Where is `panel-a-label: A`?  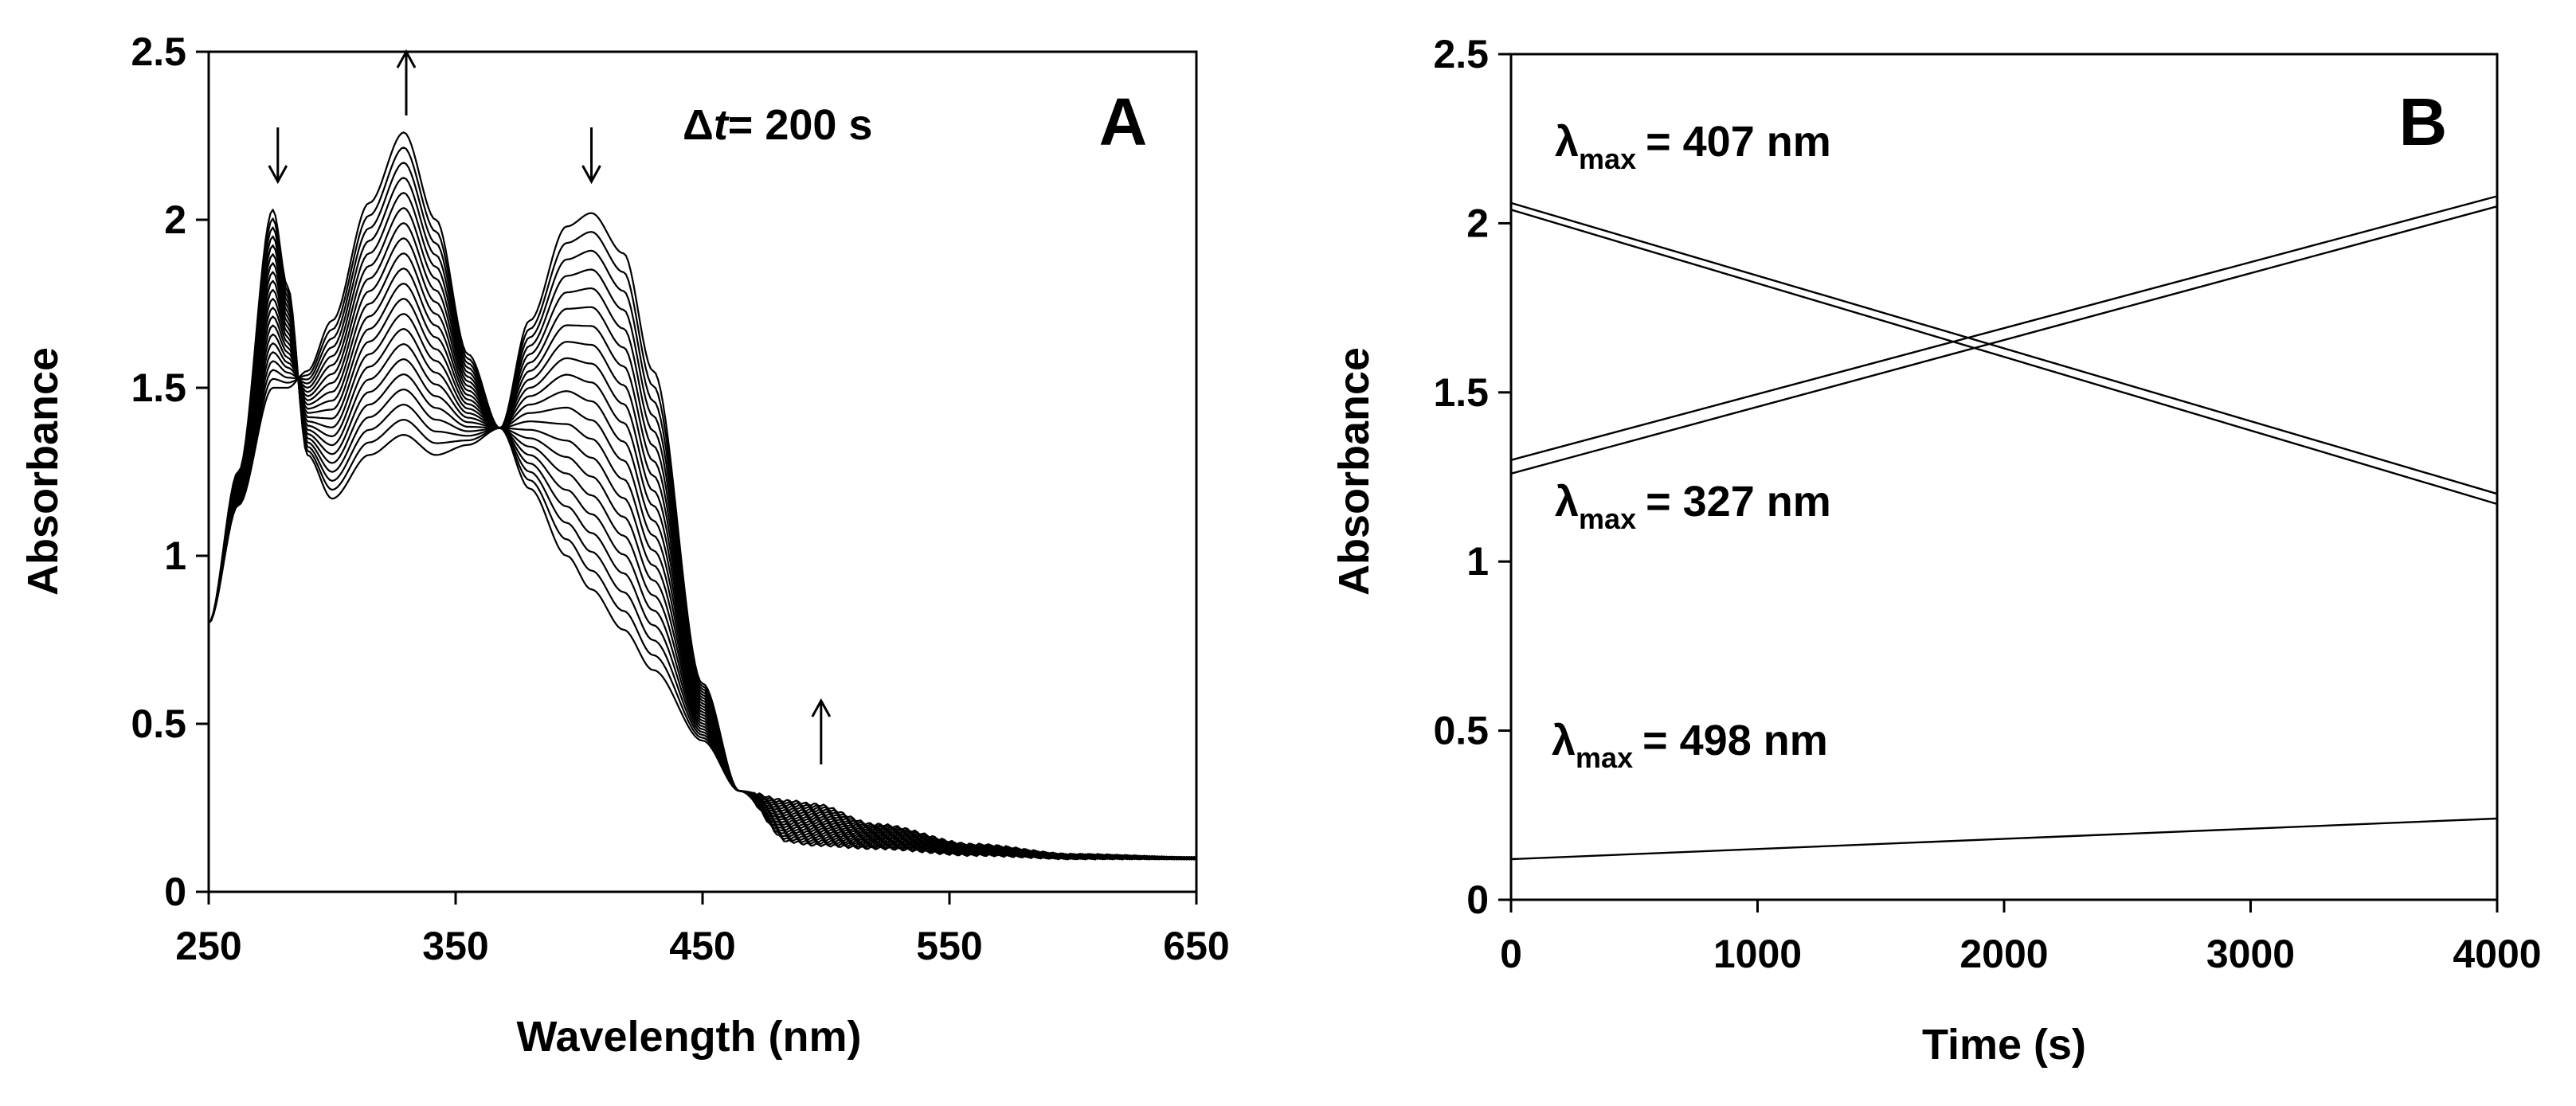 panel-a-label: A is located at coordinates (1123, 121).